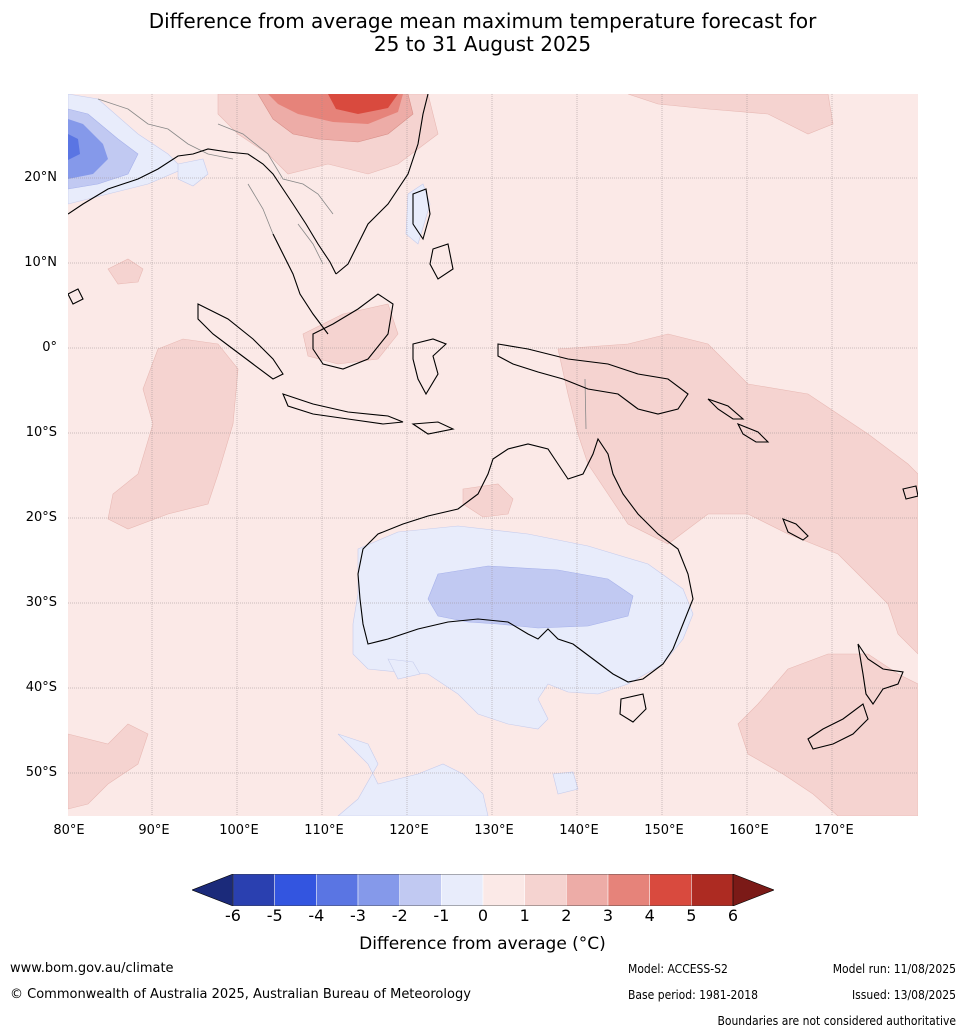  I want to click on lat-label-20s: 20°S, so click(41, 517).